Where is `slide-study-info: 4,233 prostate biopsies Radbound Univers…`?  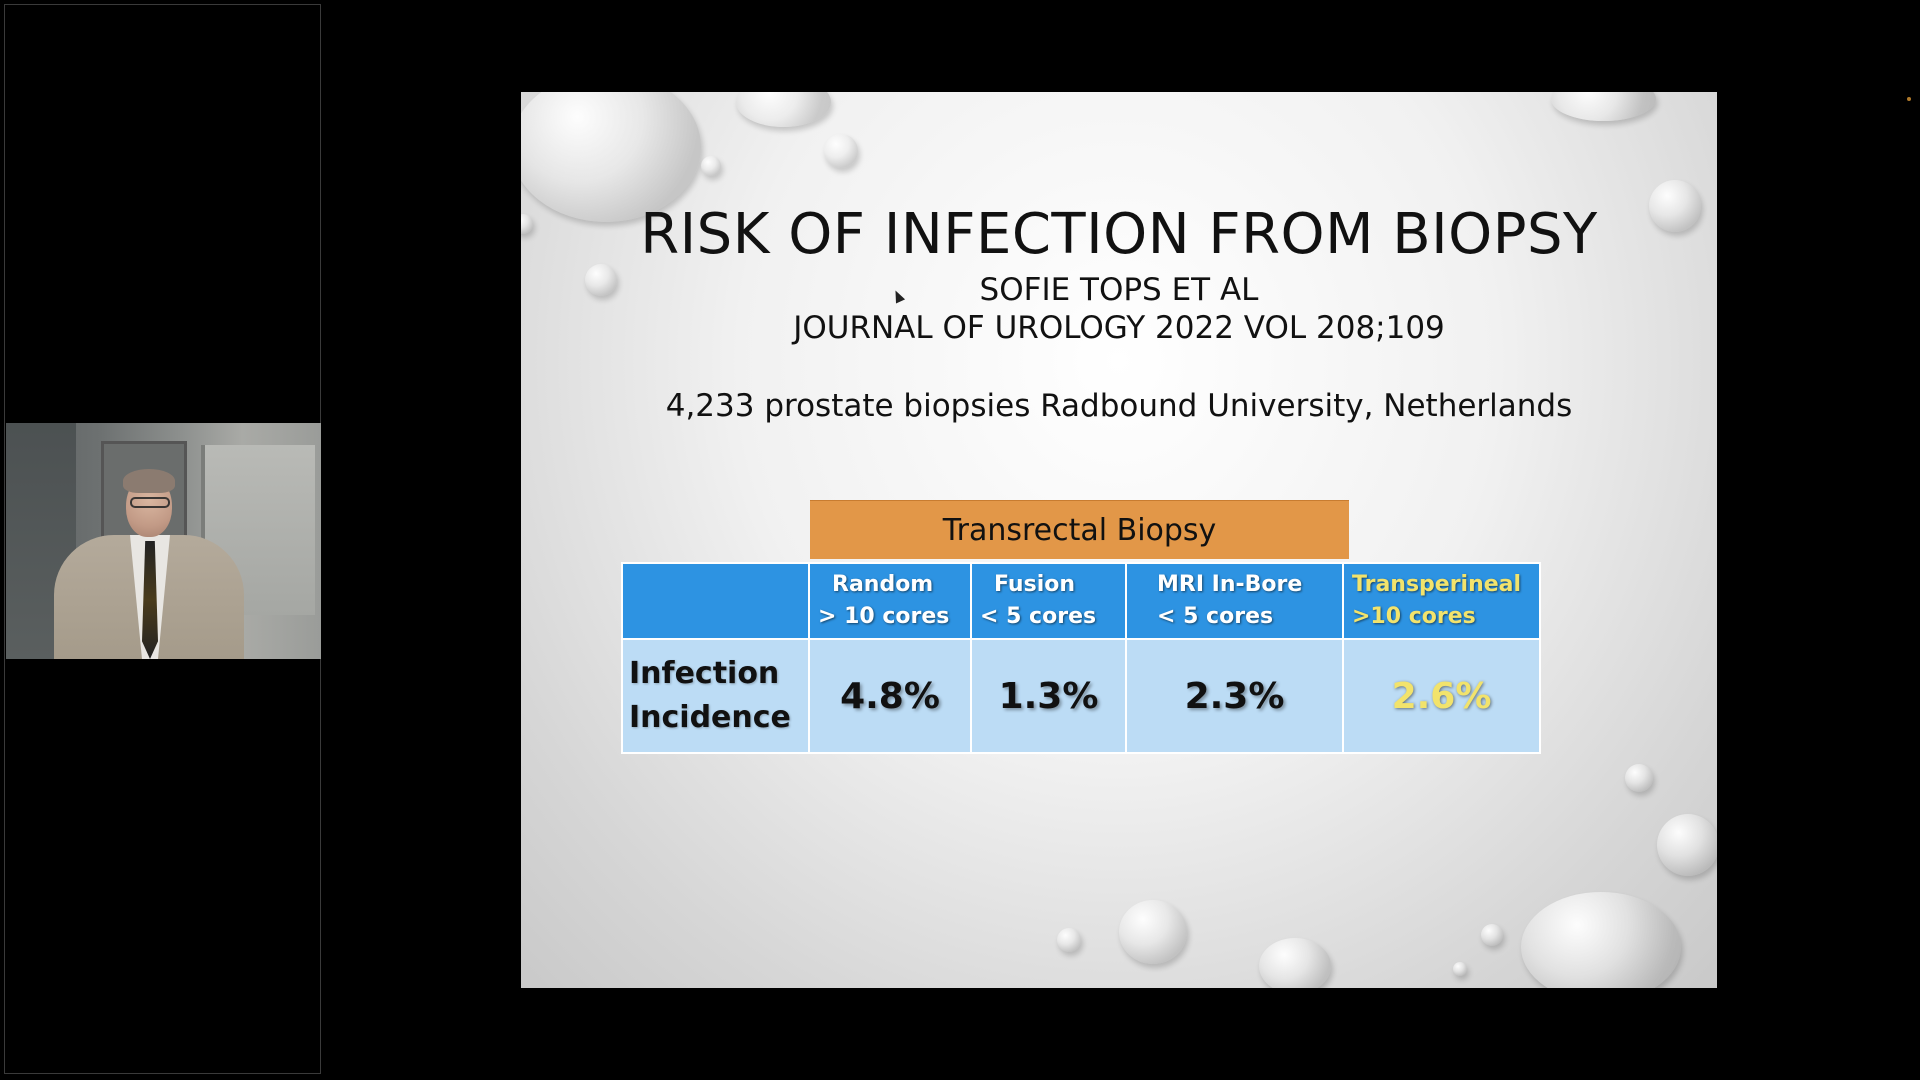
slide-study-info: 4,233 prostate biopsies Radbound Univers… is located at coordinates (1119, 406).